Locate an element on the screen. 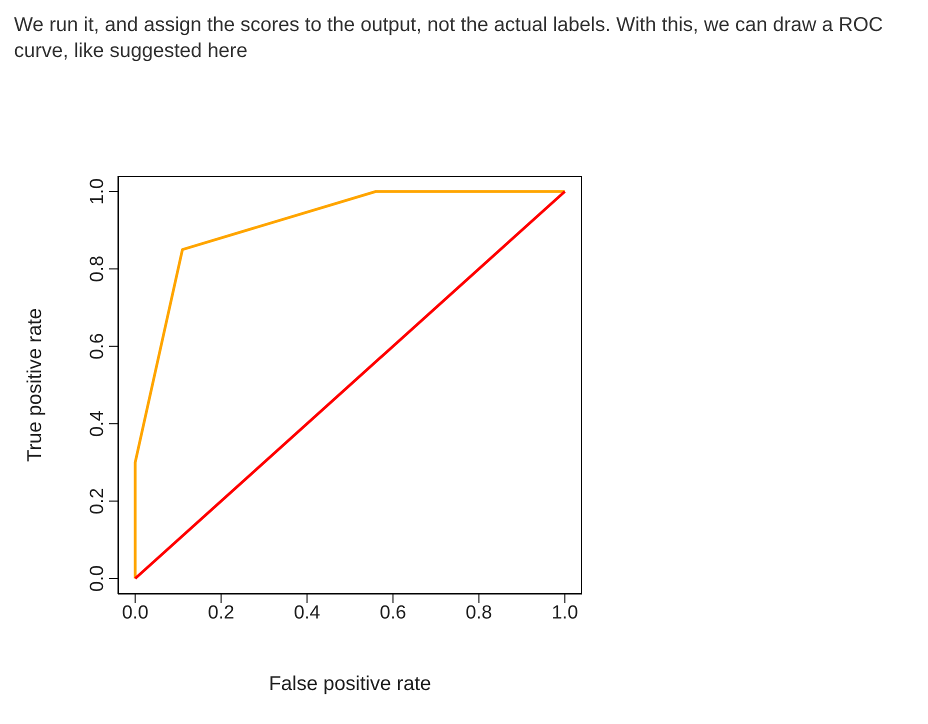 Image resolution: width=928 pixels, height=724 pixels. x-tick-label: 0.4 is located at coordinates (307, 613).